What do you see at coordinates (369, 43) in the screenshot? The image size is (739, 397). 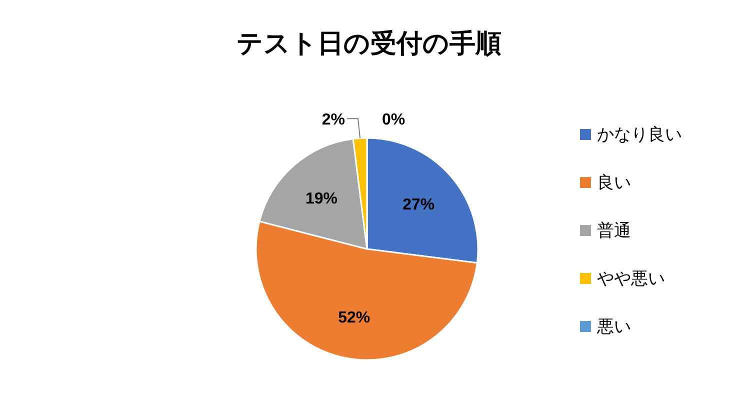 I see `chart-title: テスト日の受付の手順` at bounding box center [369, 43].